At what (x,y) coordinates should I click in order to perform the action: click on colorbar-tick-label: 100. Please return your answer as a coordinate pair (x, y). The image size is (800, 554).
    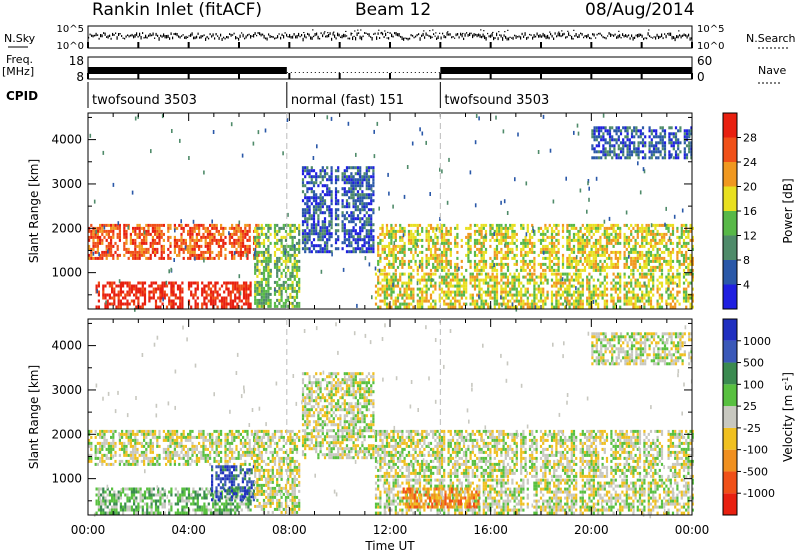
    Looking at the image, I should click on (753, 384).